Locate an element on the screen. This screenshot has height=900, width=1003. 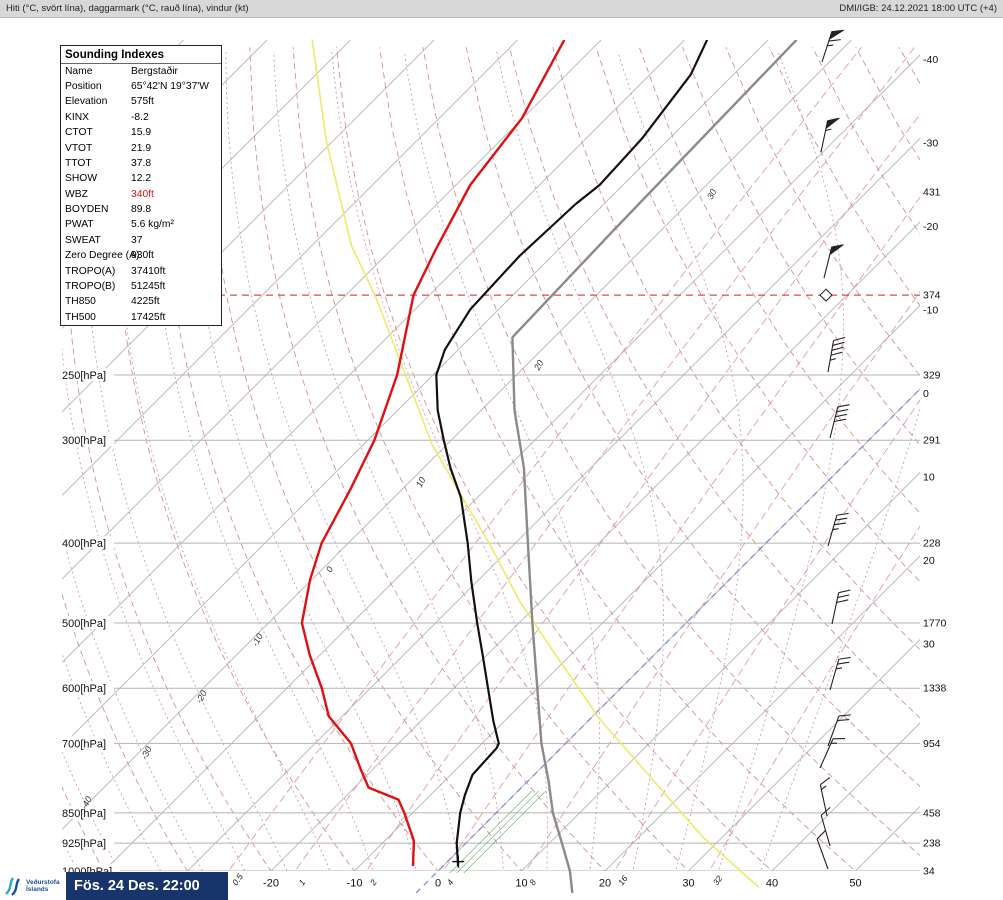
index-value: 340ft is located at coordinates (142, 194).